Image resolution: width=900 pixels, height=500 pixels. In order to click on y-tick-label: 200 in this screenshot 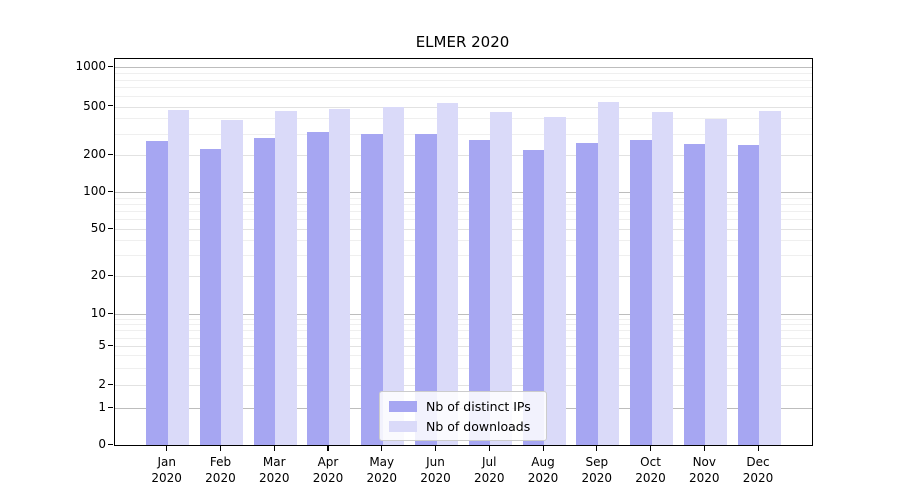, I will do `click(94, 154)`.